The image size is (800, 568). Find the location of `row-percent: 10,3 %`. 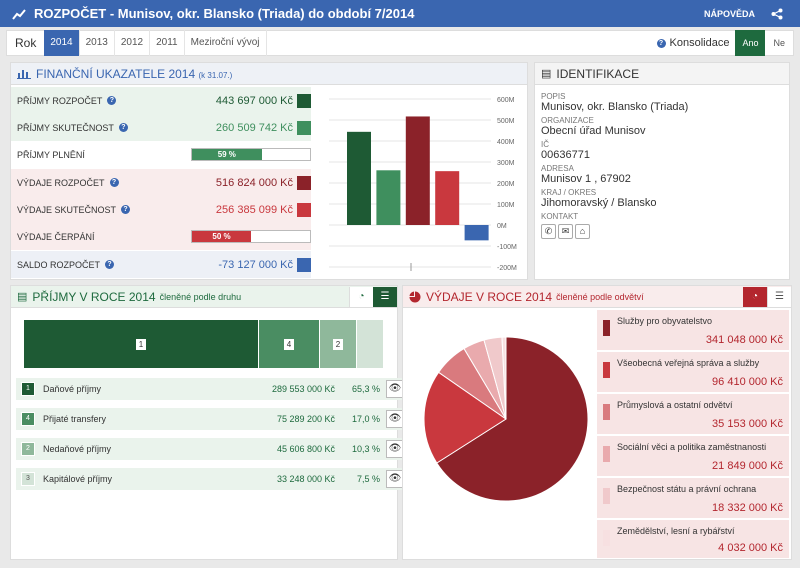

row-percent: 10,3 % is located at coordinates (365, 449).